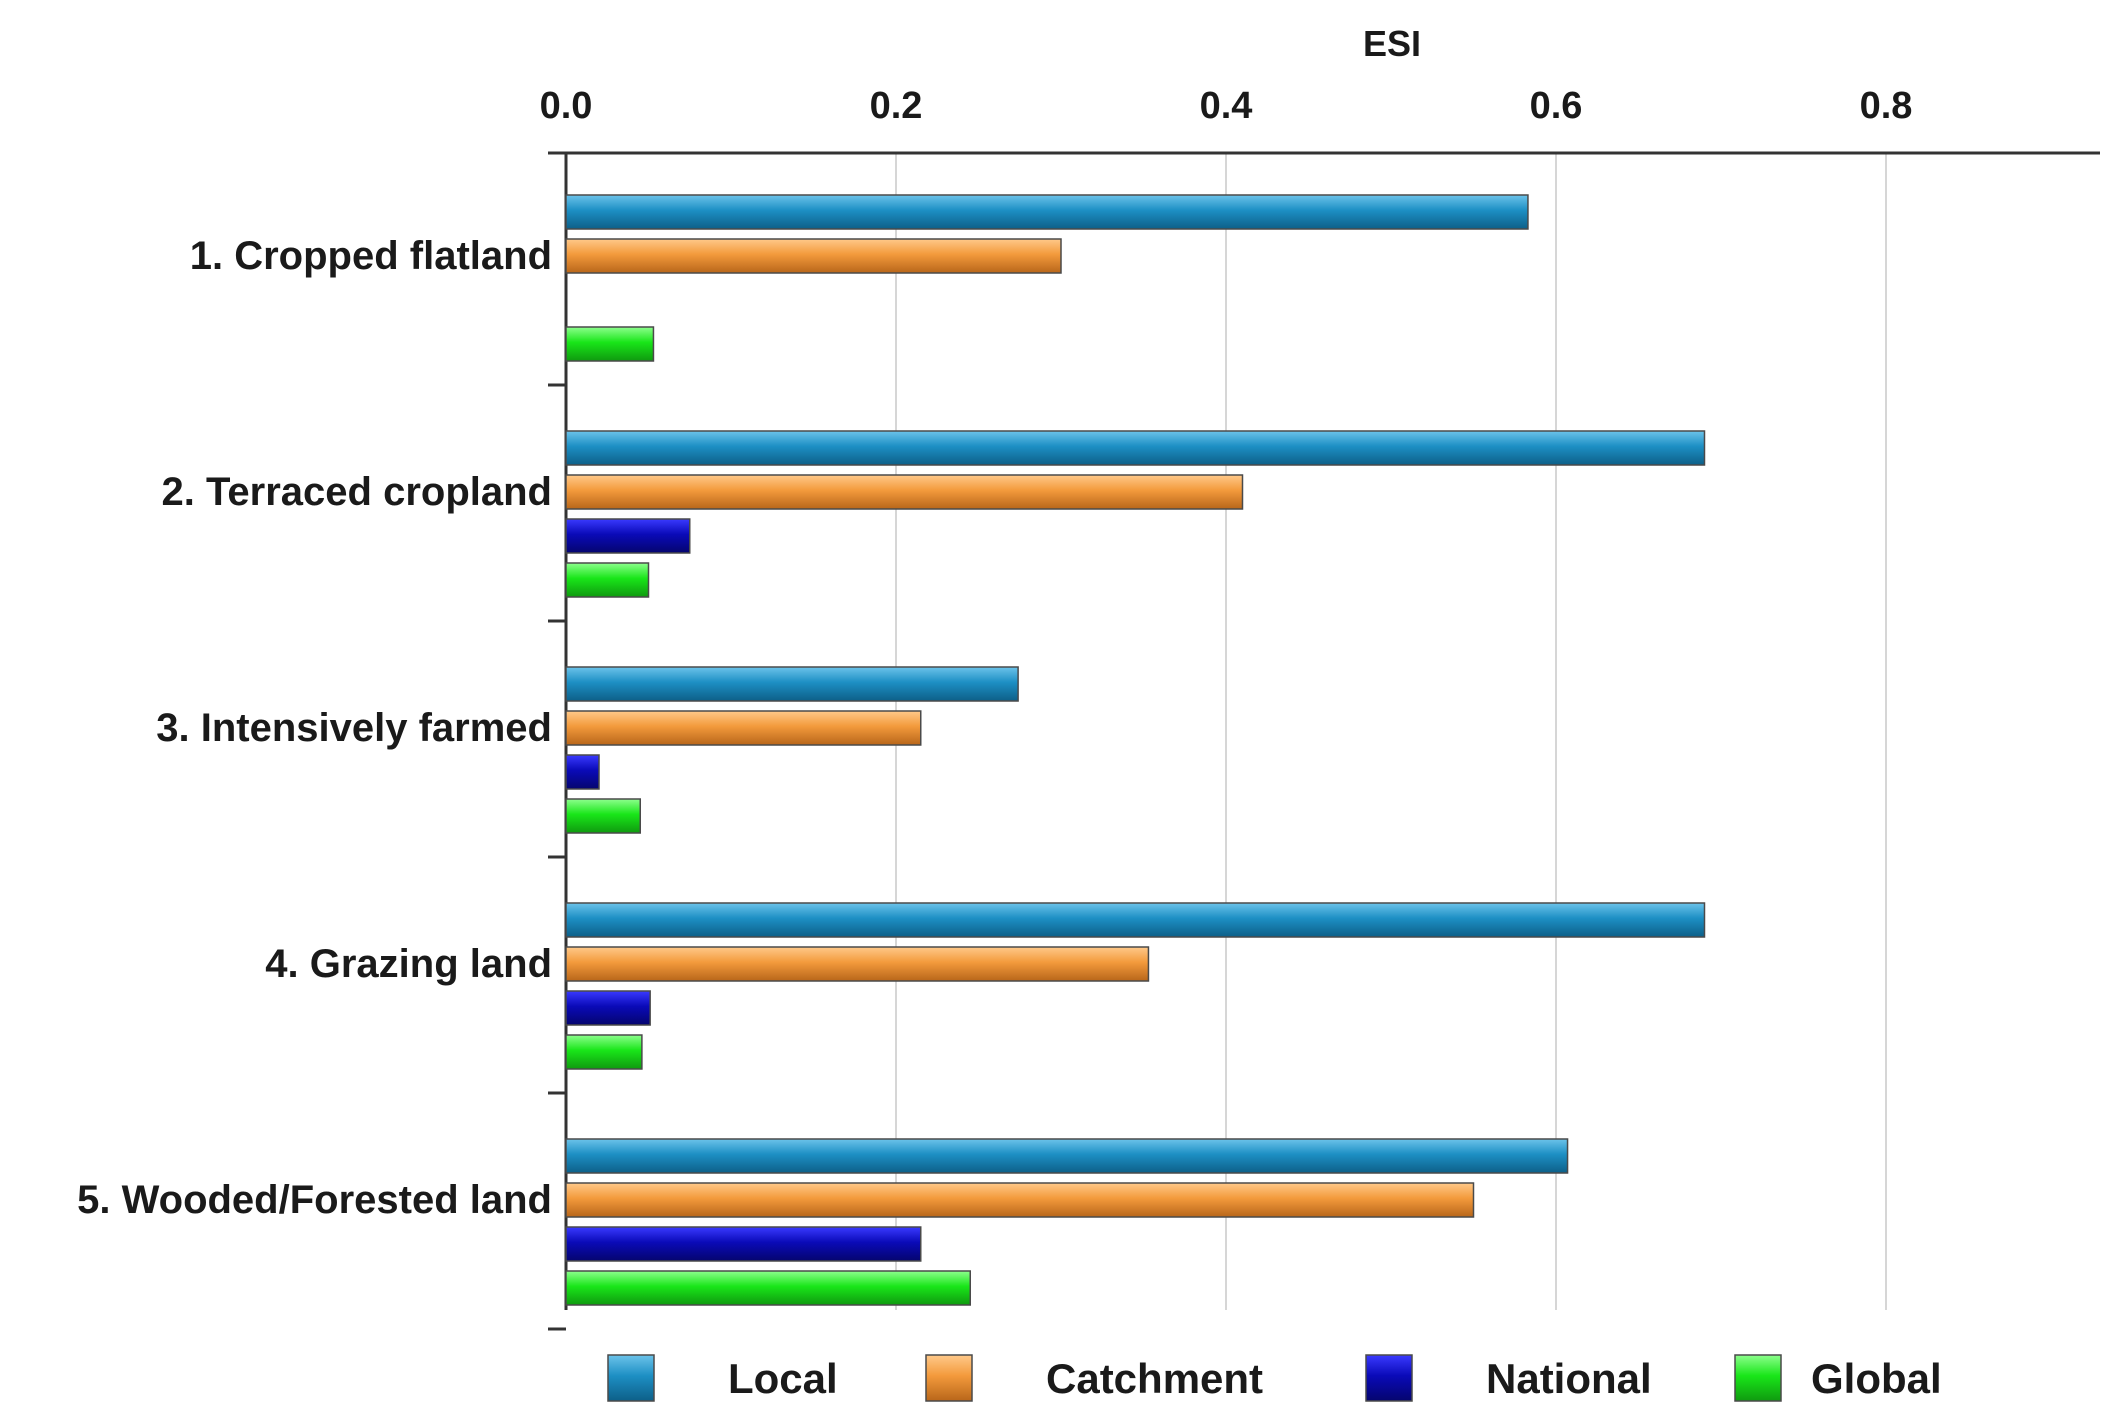 This screenshot has width=2112, height=1428. I want to click on legend-label-national: National, so click(1569, 1378).